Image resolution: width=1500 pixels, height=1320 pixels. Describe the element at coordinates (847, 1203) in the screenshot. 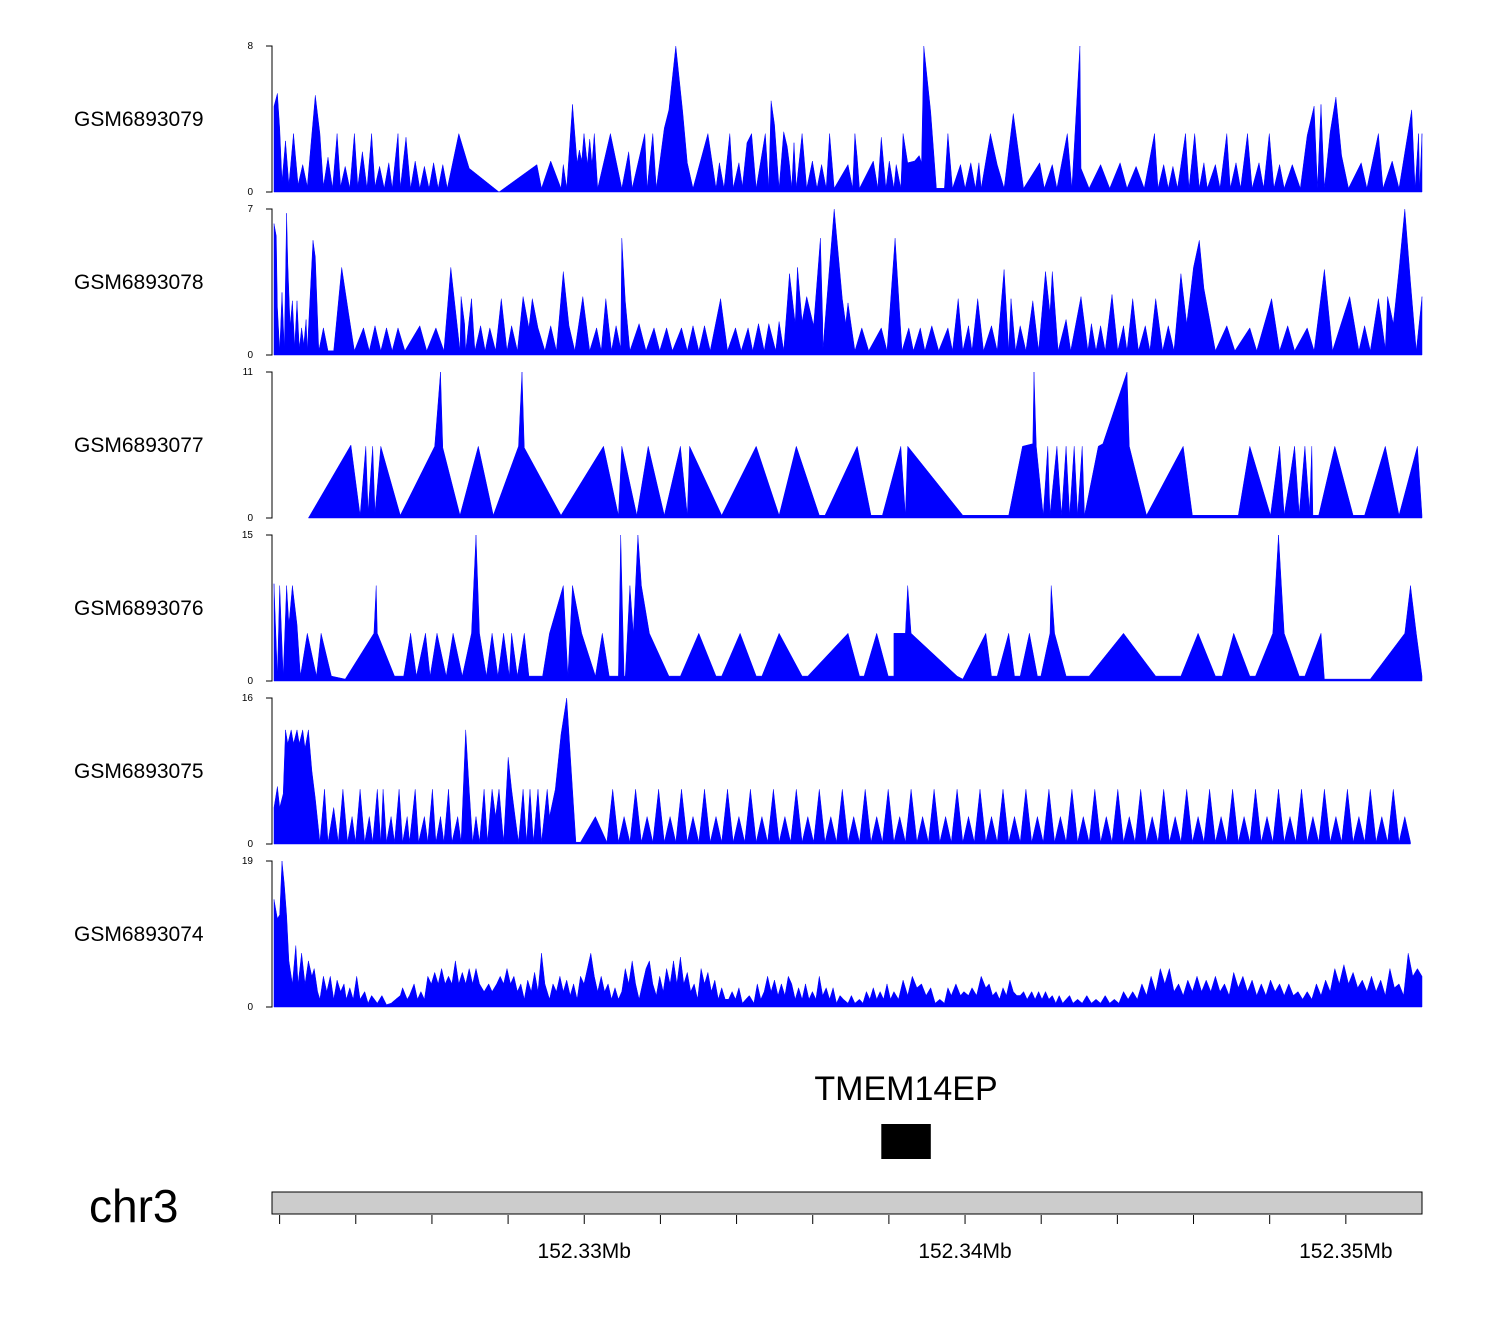

I see `chromosome-ideogram` at that location.